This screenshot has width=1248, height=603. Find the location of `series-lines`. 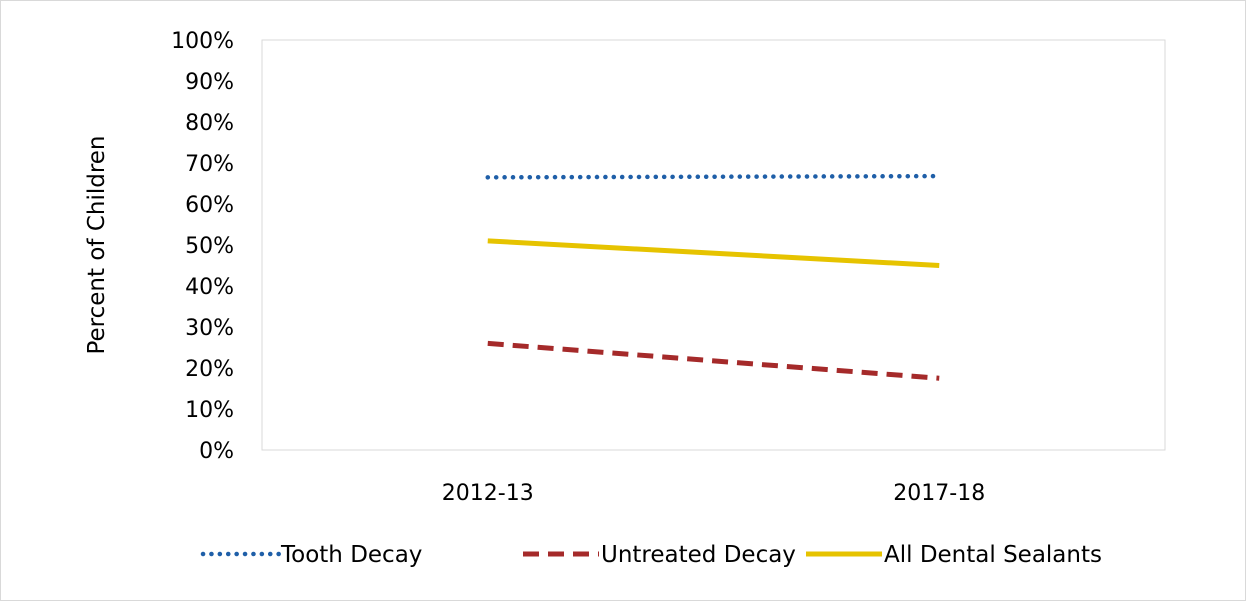

series-lines is located at coordinates (713, 277).